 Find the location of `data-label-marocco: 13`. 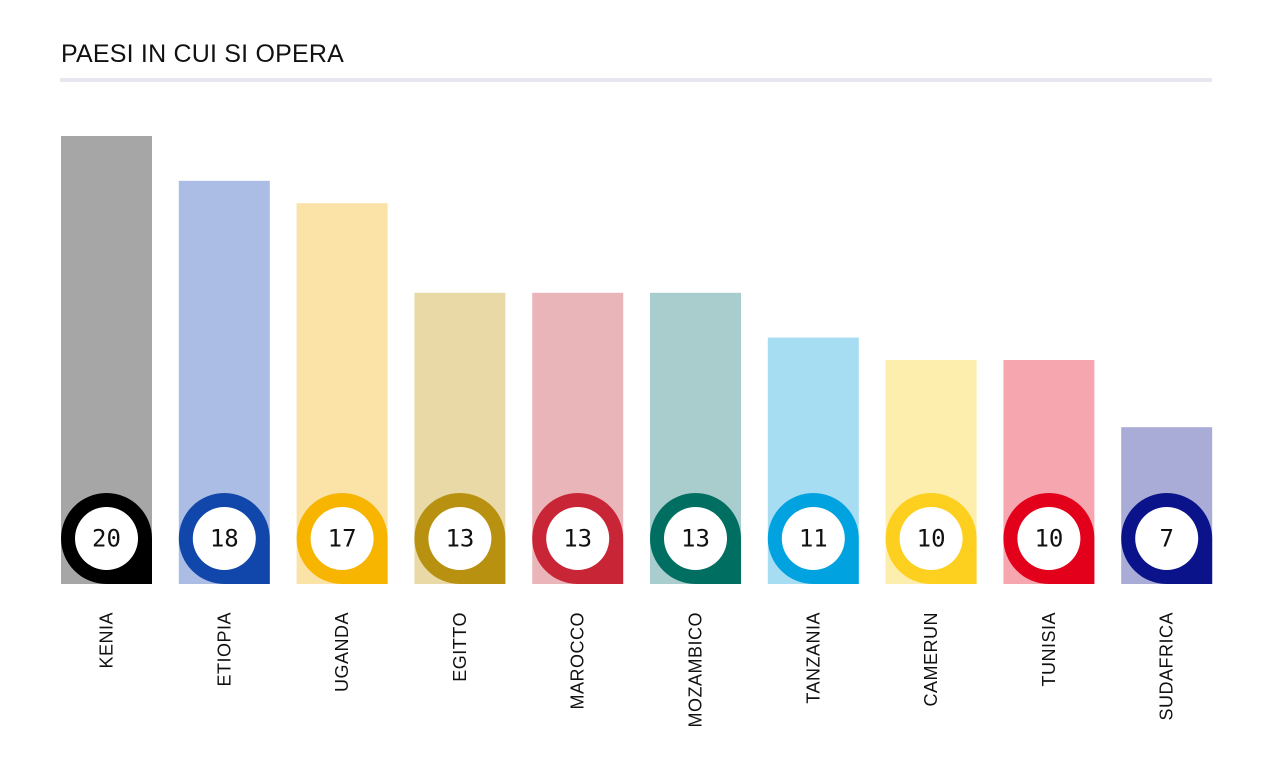

data-label-marocco: 13 is located at coordinates (577, 539).